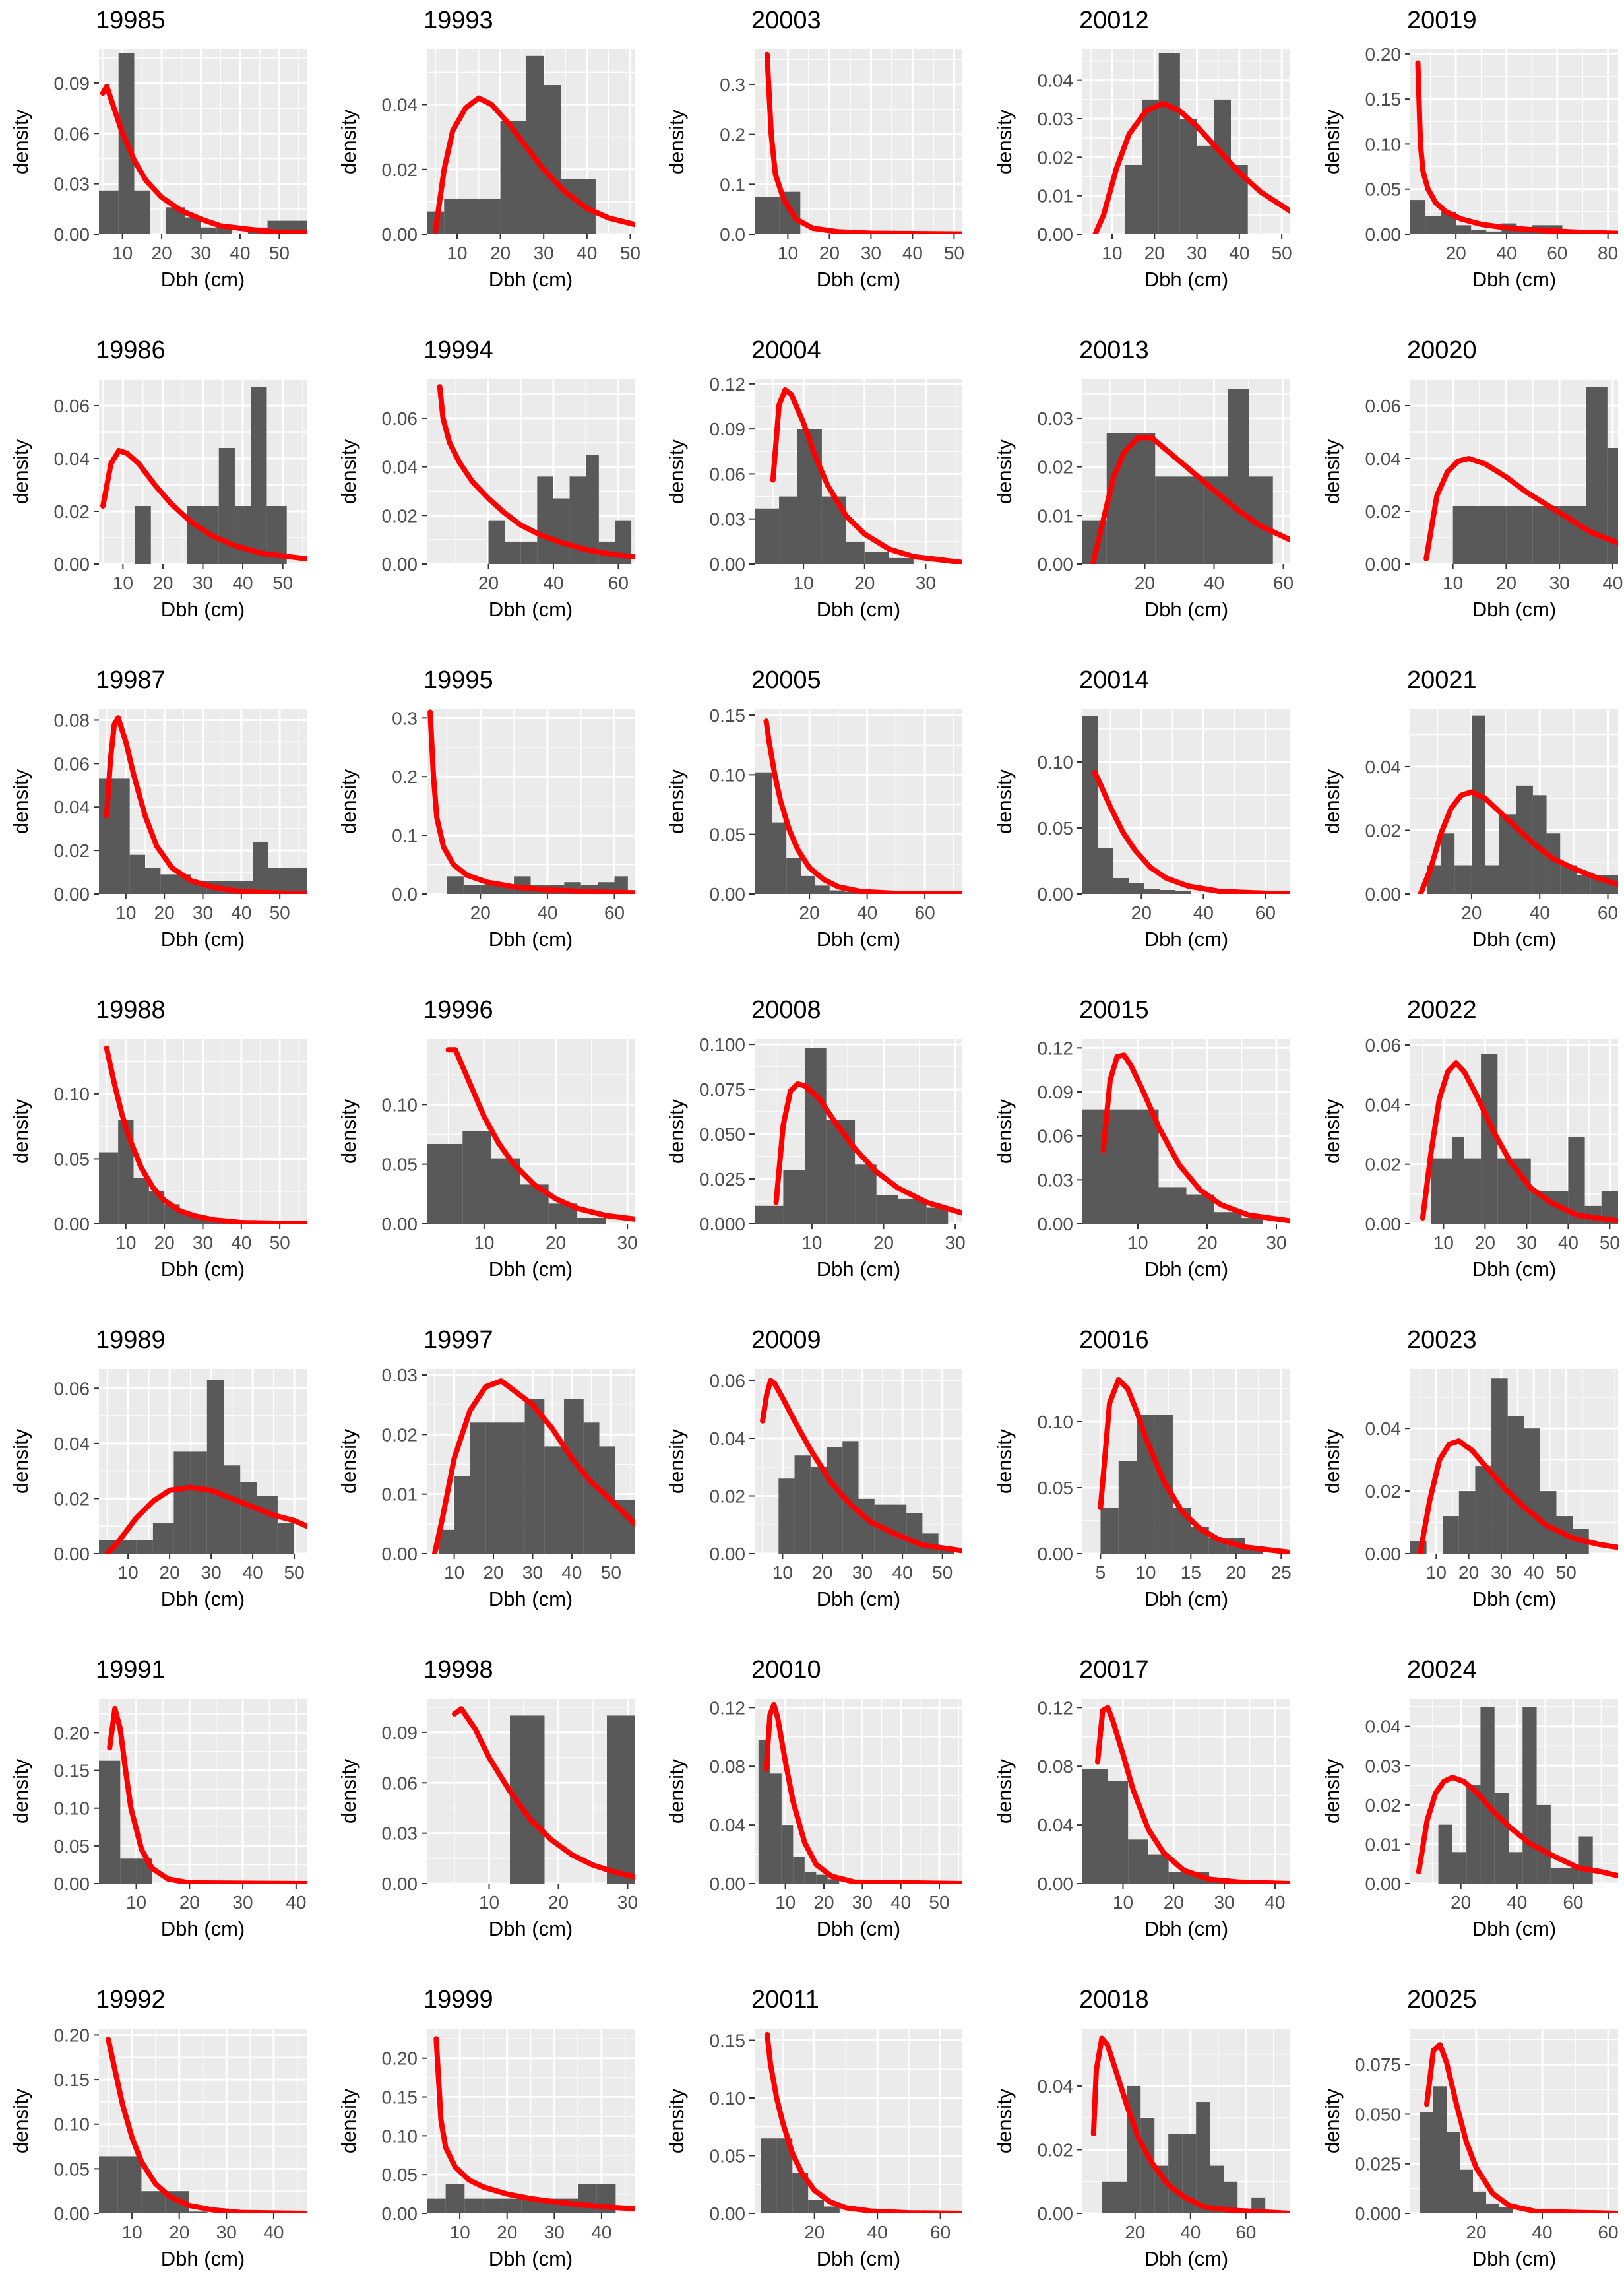 This screenshot has width=1624, height=2286. Describe the element at coordinates (1056, 1048) in the screenshot. I see `y-tick-label: 0.12` at that location.